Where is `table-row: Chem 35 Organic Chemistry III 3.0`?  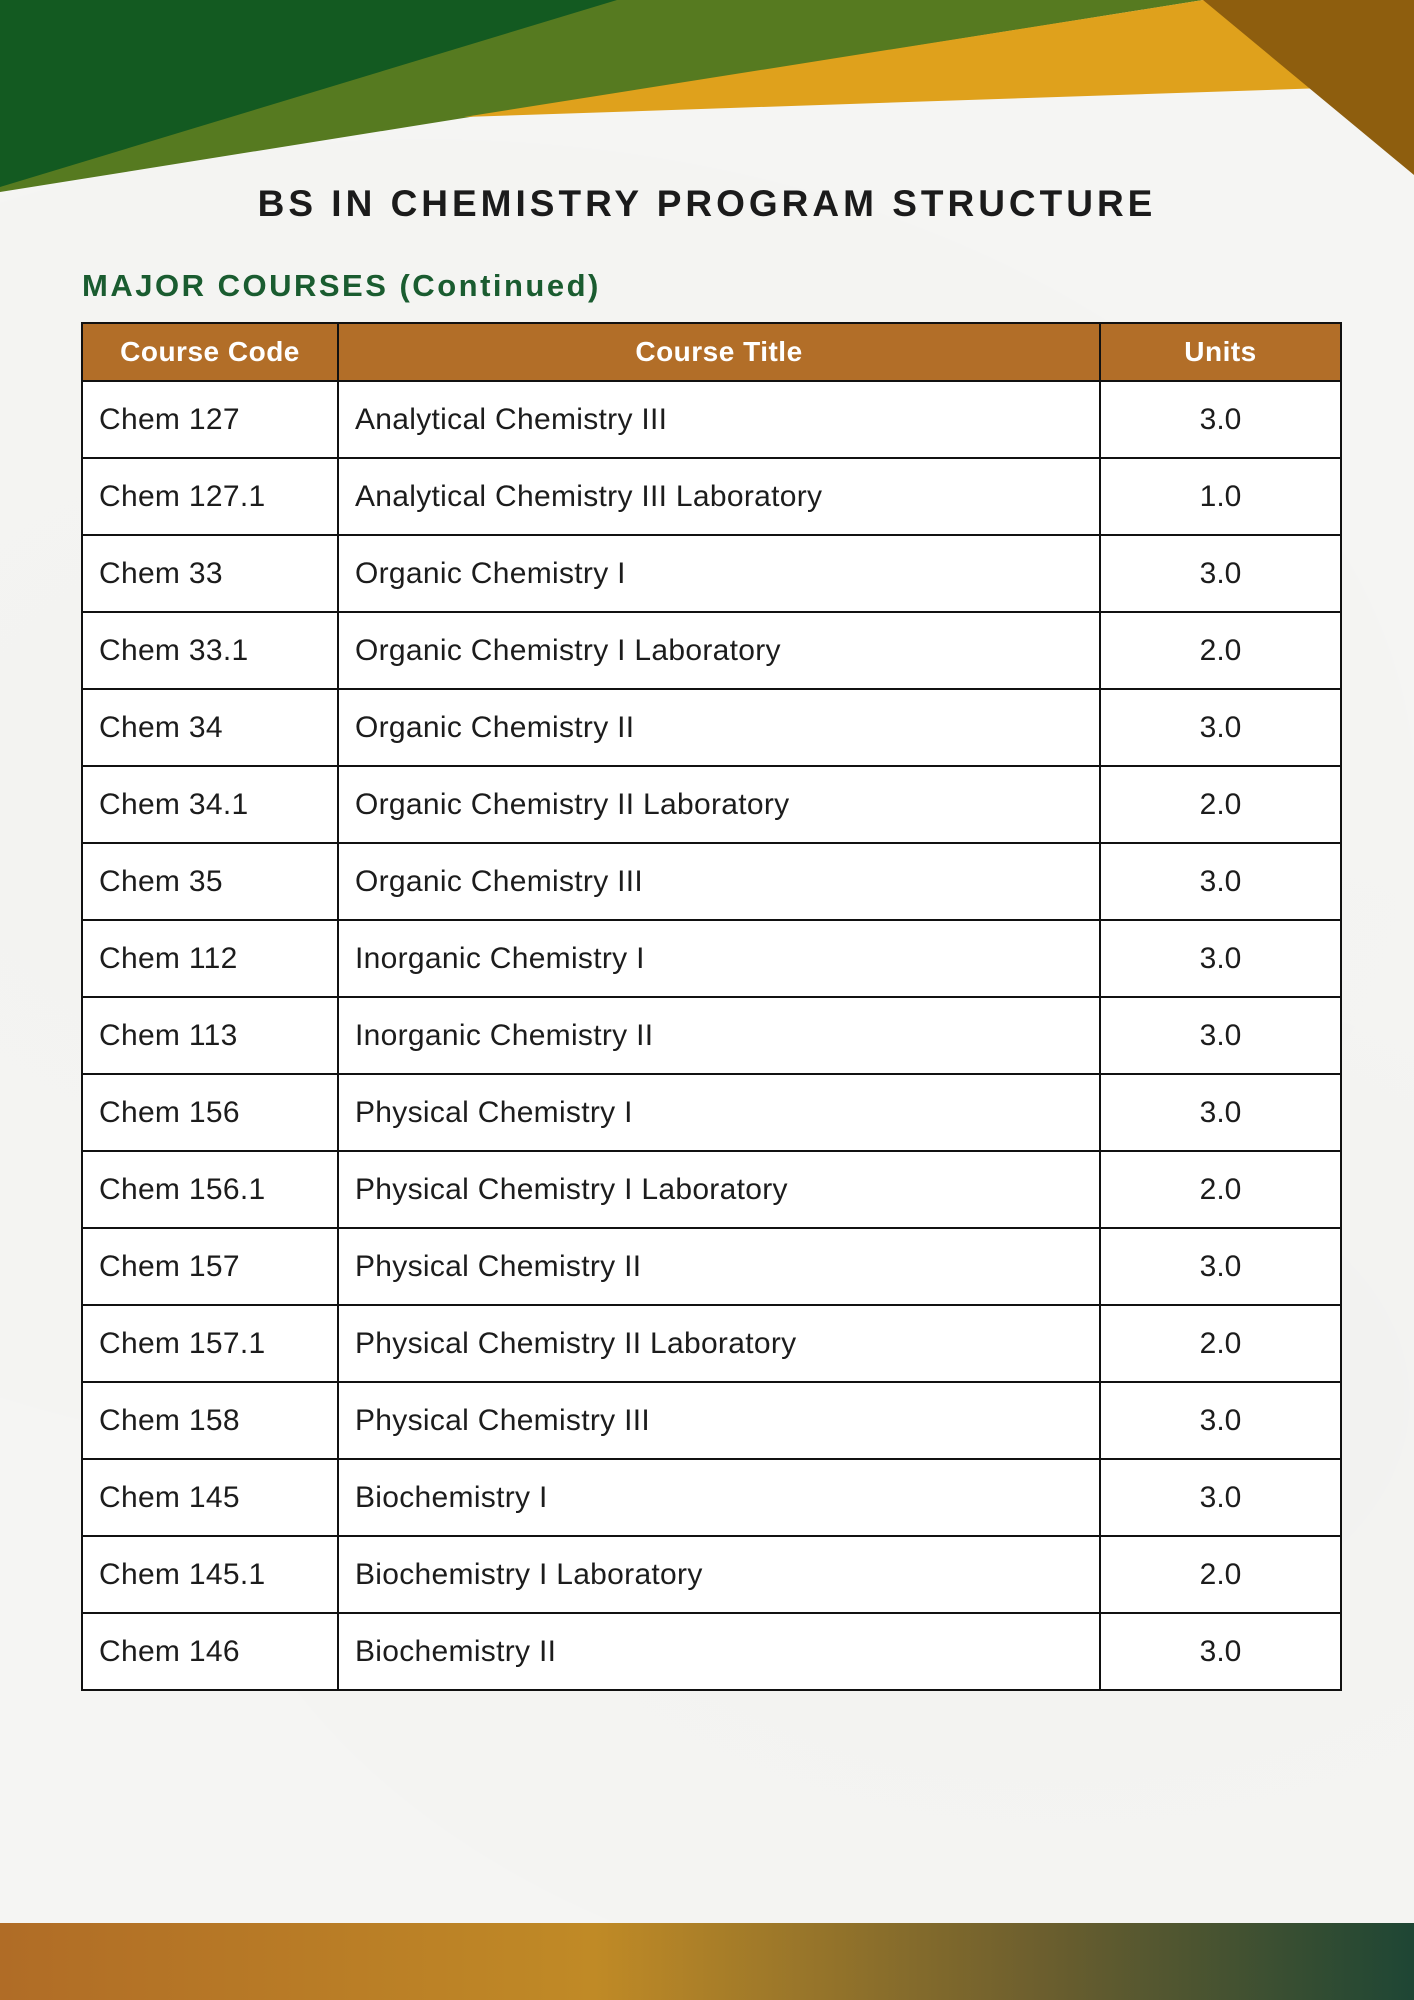
table-row: Chem 35 Organic Chemistry III 3.0 is located at coordinates (711, 881).